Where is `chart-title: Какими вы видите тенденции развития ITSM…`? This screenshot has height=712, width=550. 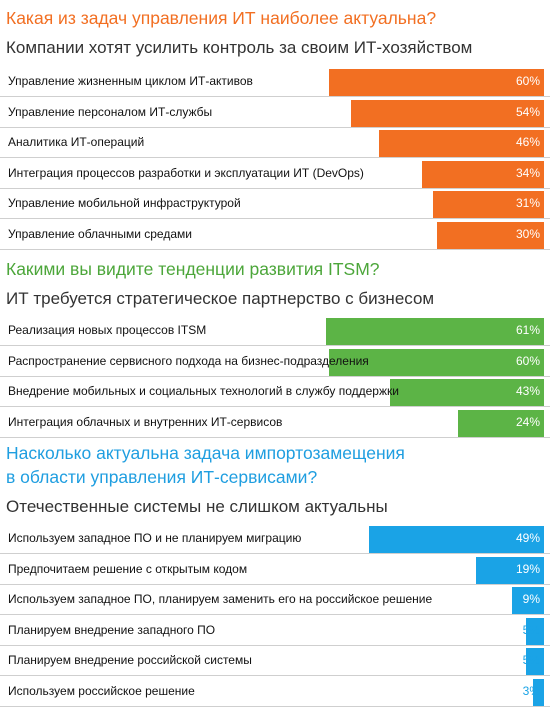
chart-title: Какими вы видите тенденции развития ITSM… is located at coordinates (193, 269).